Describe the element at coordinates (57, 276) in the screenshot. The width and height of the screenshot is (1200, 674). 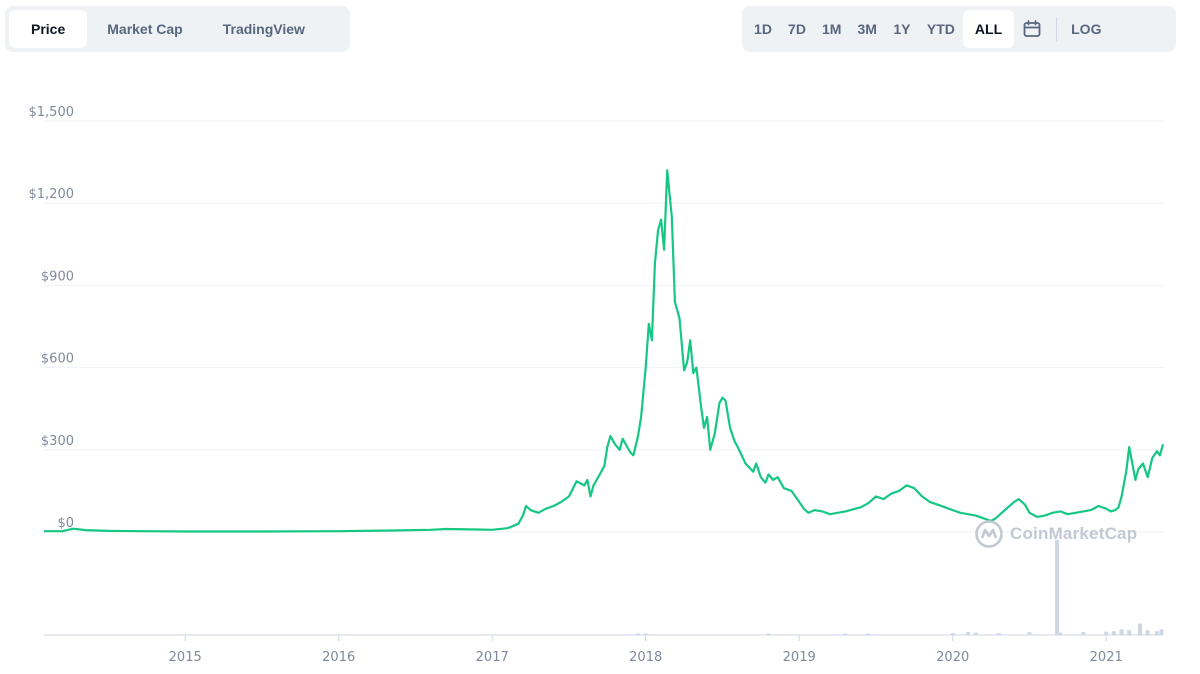
I see `y-tick-label: $900` at that location.